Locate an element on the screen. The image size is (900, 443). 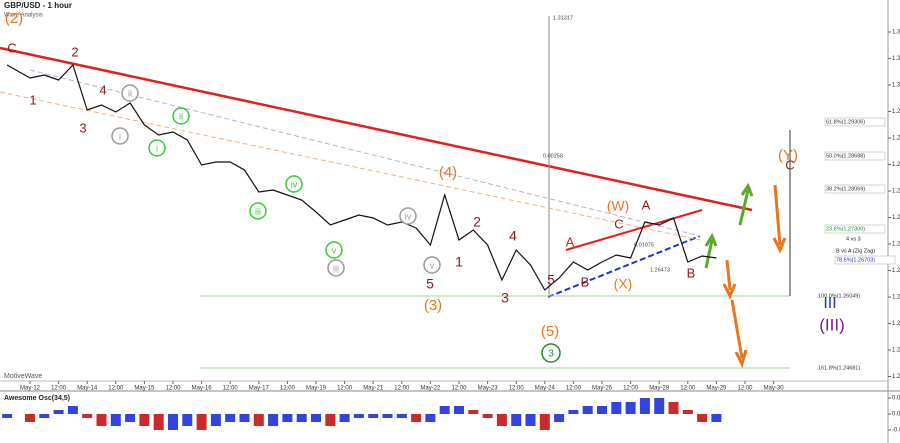
measure-note: 0.01075 is located at coordinates (644, 245).